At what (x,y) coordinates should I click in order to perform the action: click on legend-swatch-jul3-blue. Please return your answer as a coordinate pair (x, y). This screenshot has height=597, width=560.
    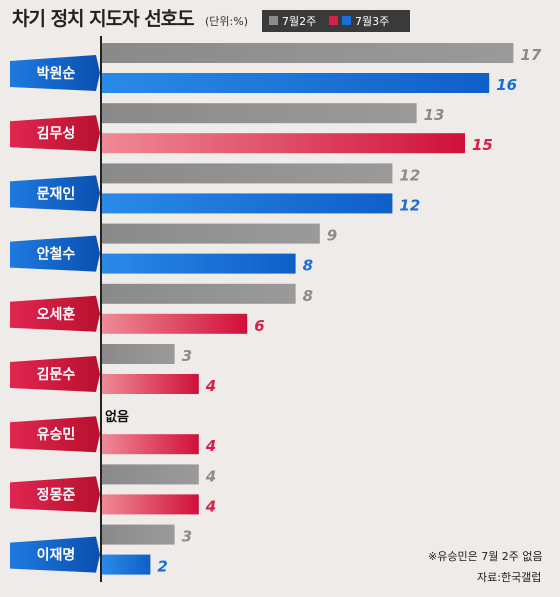
    Looking at the image, I should click on (346, 20).